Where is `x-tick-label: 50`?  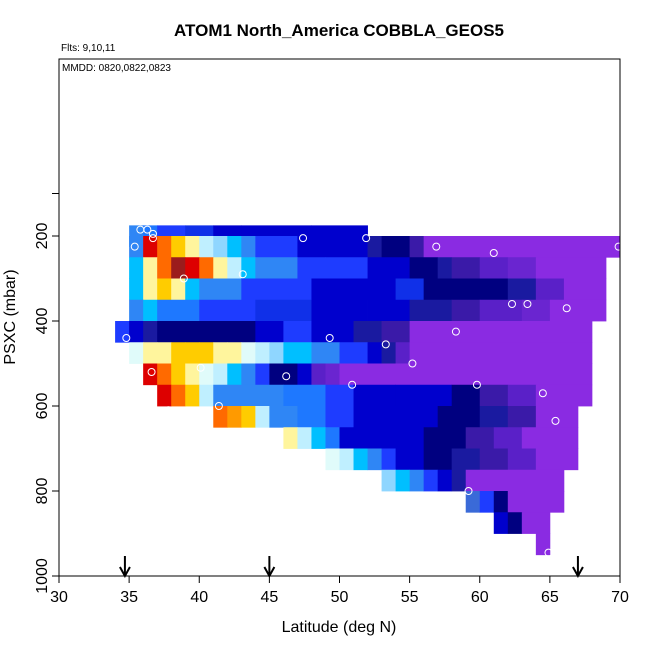
x-tick-label: 50 is located at coordinates (340, 597).